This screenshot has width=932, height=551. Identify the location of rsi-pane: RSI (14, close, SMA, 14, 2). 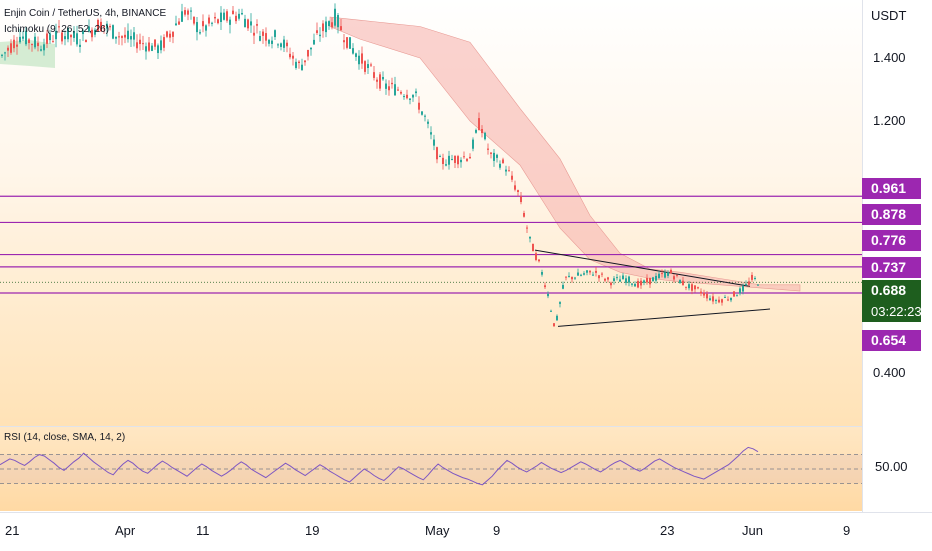
(431, 469).